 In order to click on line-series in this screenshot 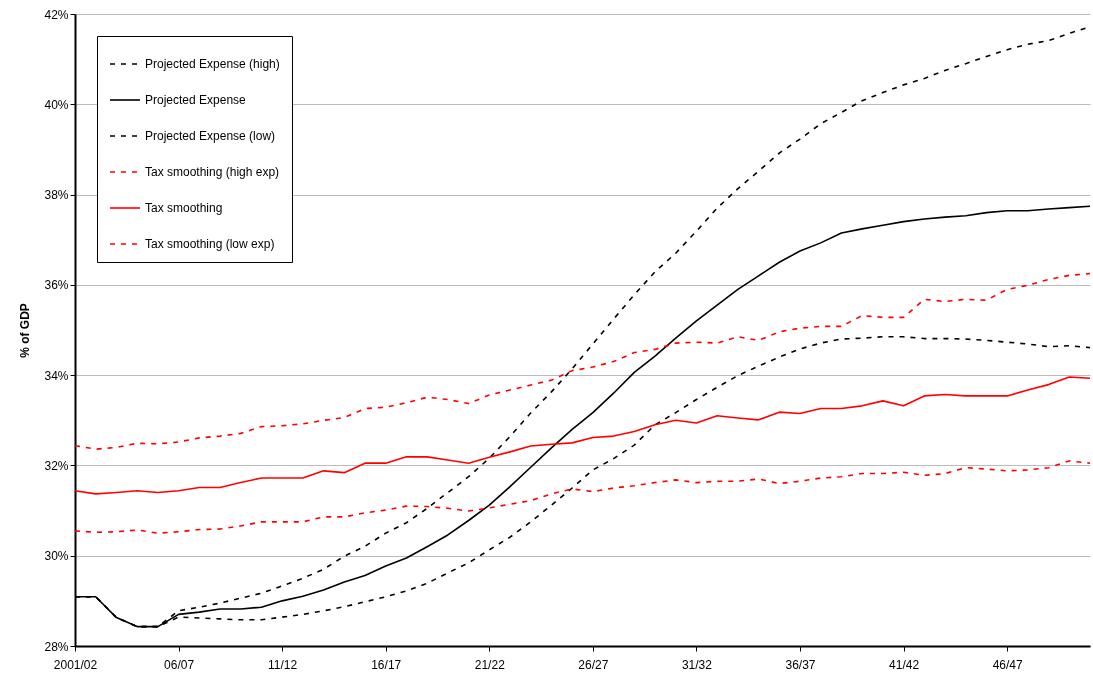, I will do `click(582, 497)`.